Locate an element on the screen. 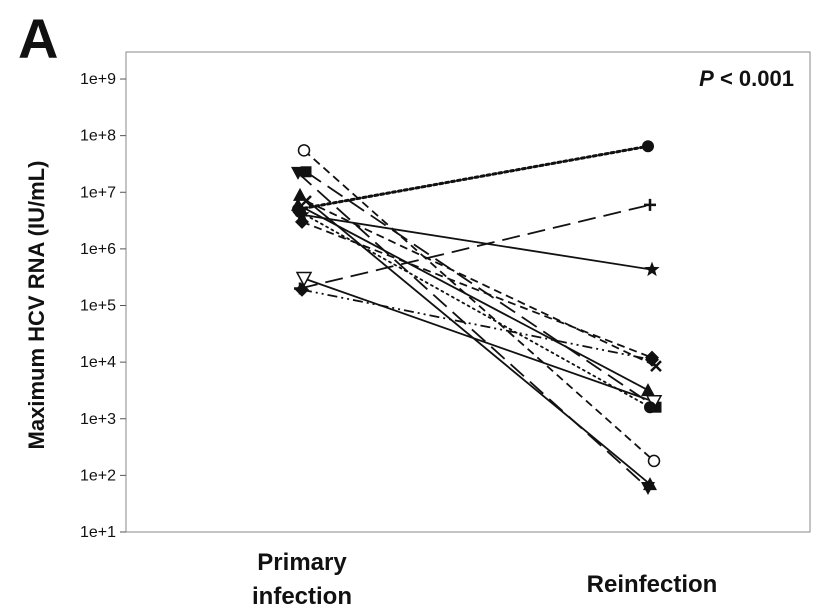 This screenshot has height=613, width=814. x-category-label: Primary is located at coordinates (302, 562).